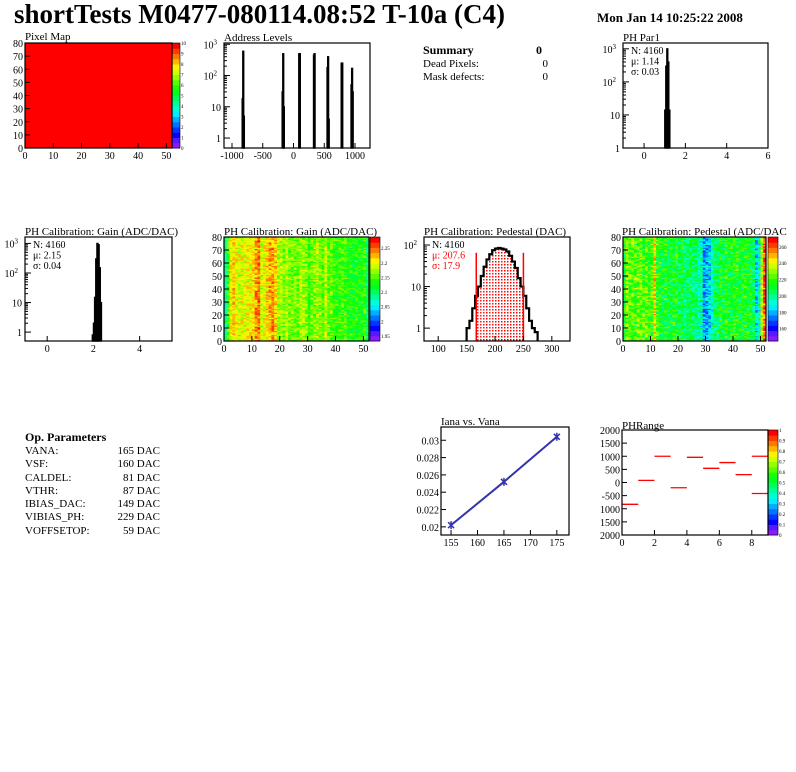 The image size is (796, 772). I want to click on histogram-bar, so click(244, 132).